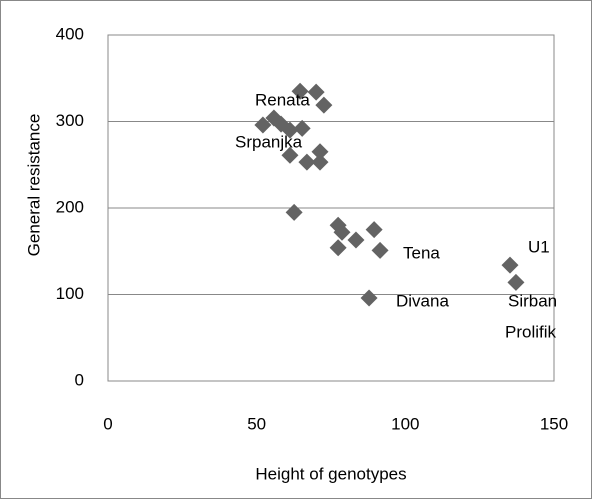 The height and width of the screenshot is (499, 592). What do you see at coordinates (282, 99) in the screenshot?
I see `annotation: Renata` at bounding box center [282, 99].